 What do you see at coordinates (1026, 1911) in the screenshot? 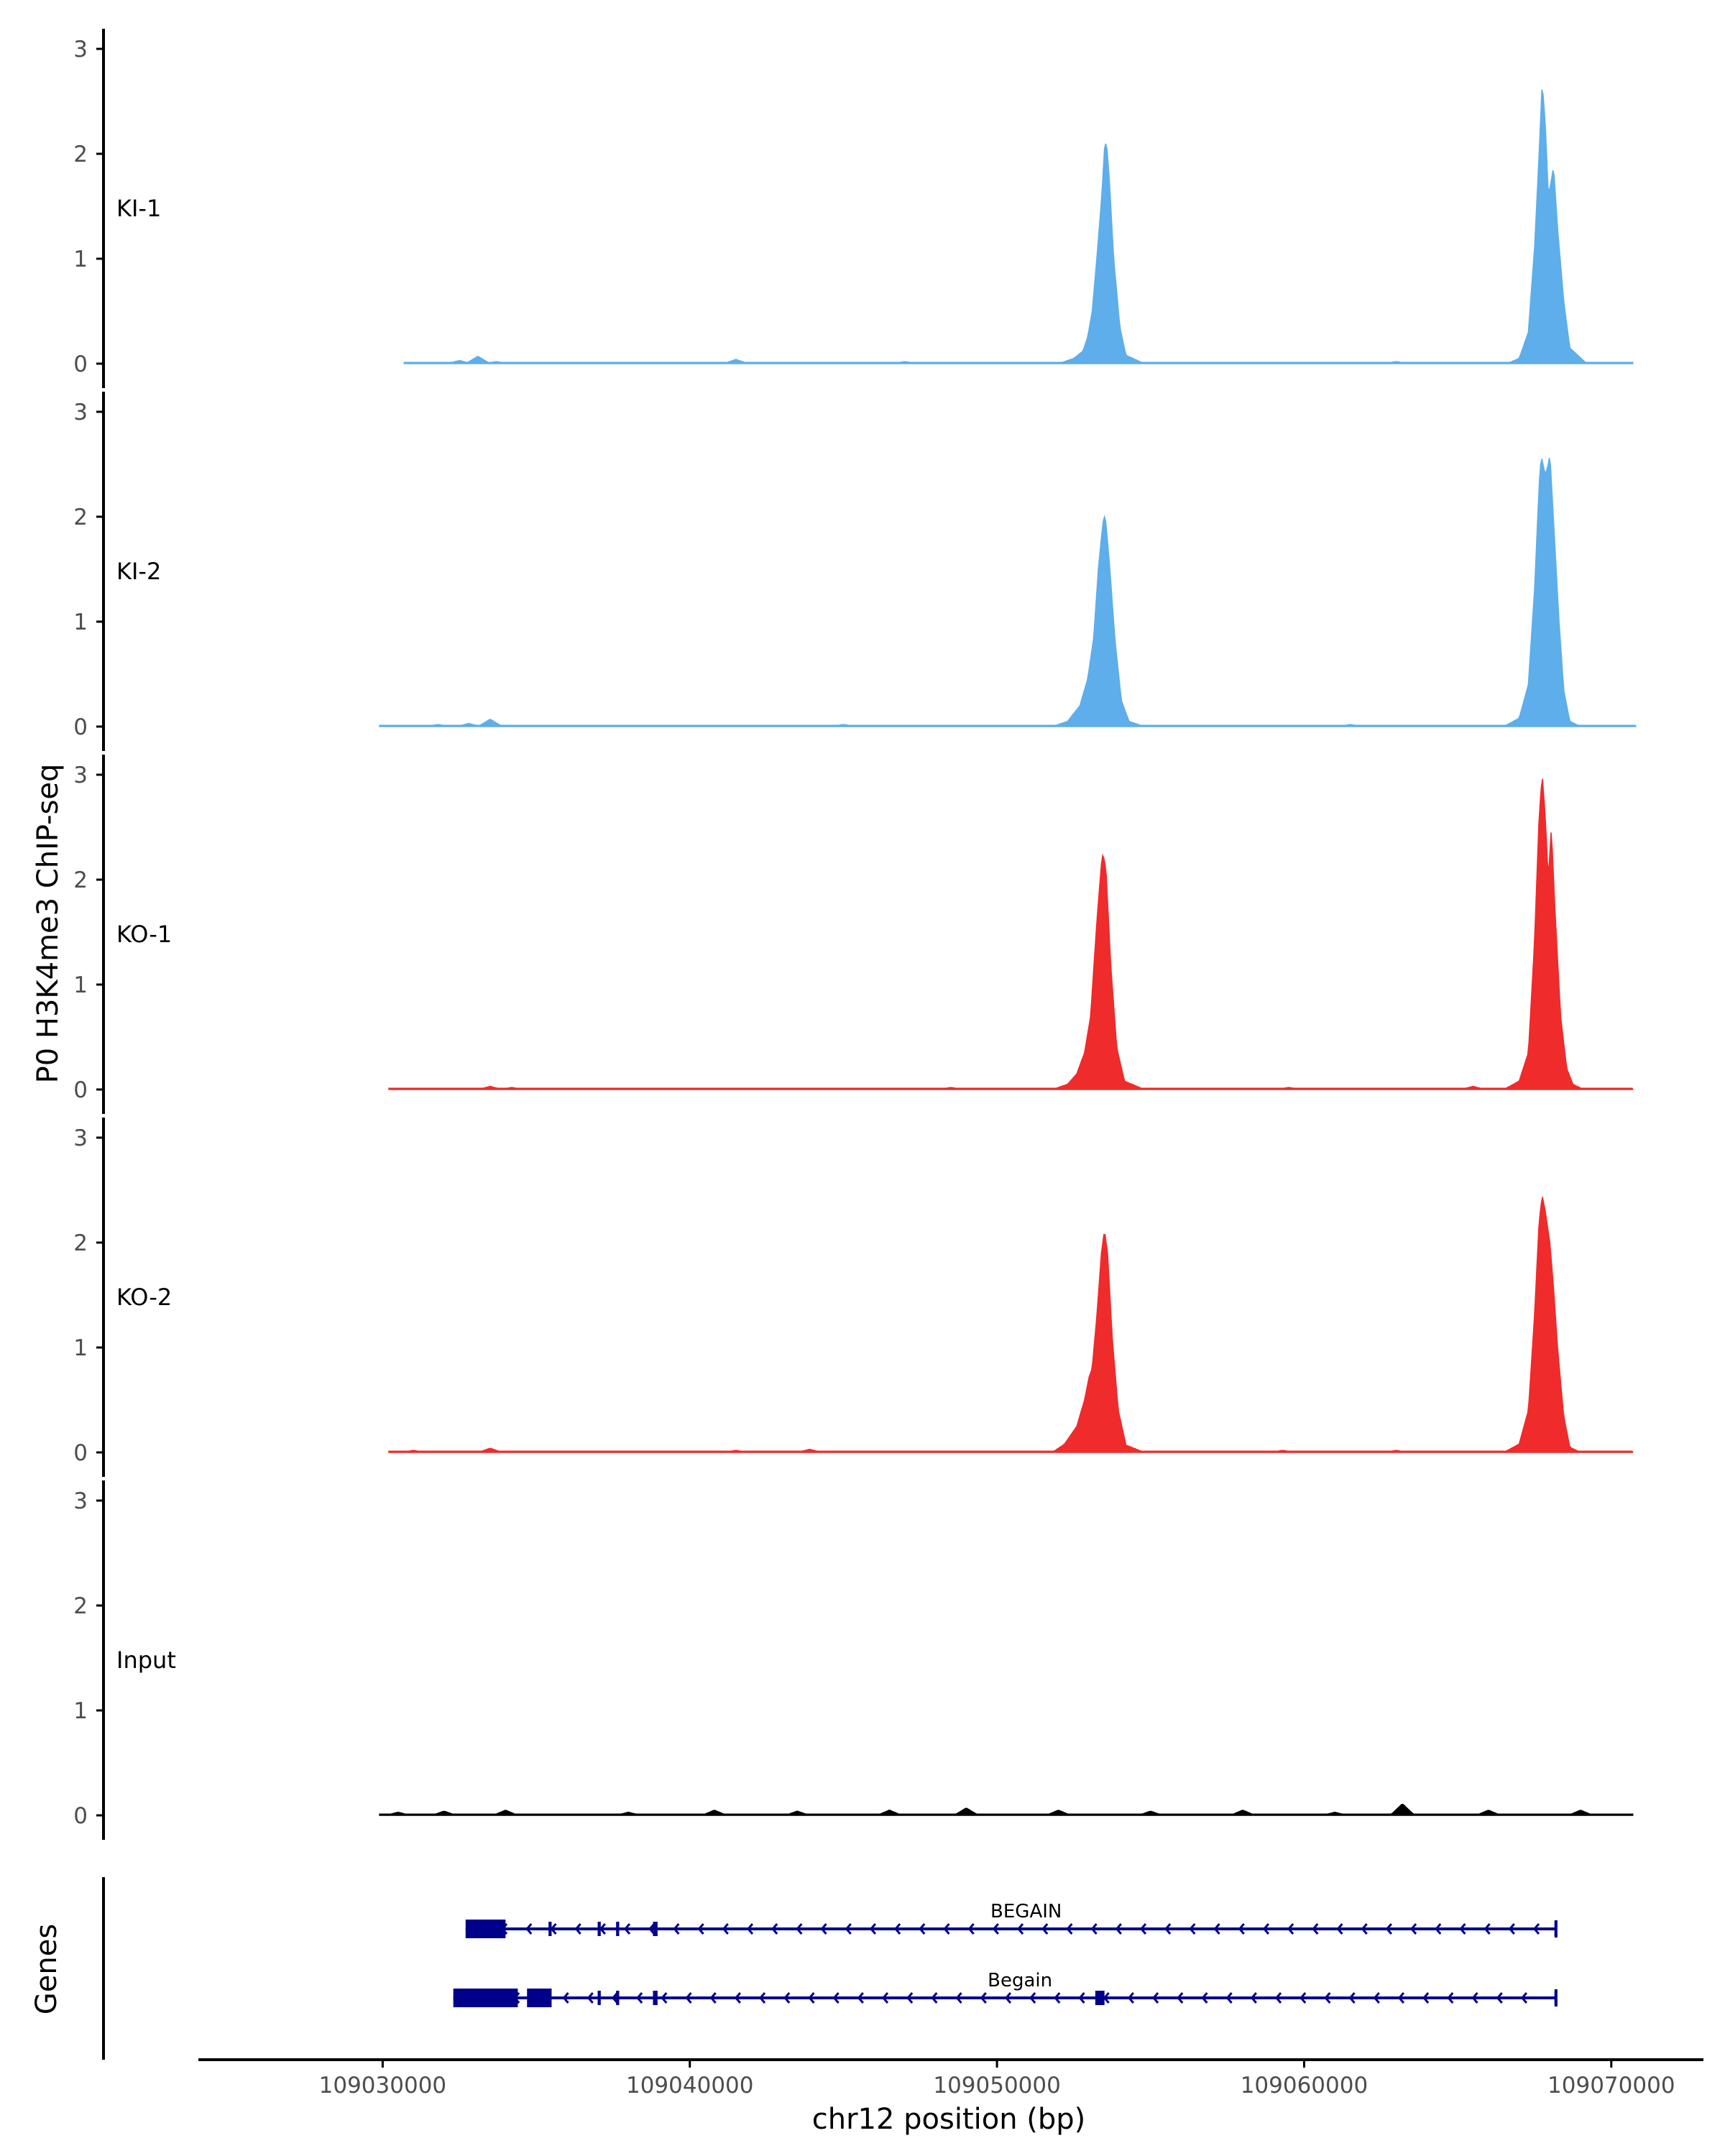
I see `gene-label: BEGAIN` at bounding box center [1026, 1911].